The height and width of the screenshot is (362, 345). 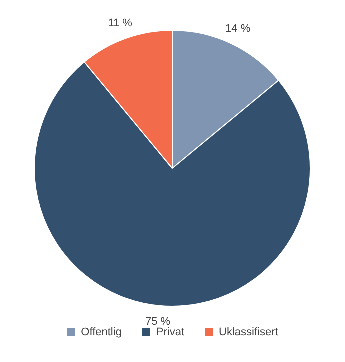 What do you see at coordinates (120, 24) in the screenshot?
I see `data-label: 11 %` at bounding box center [120, 24].